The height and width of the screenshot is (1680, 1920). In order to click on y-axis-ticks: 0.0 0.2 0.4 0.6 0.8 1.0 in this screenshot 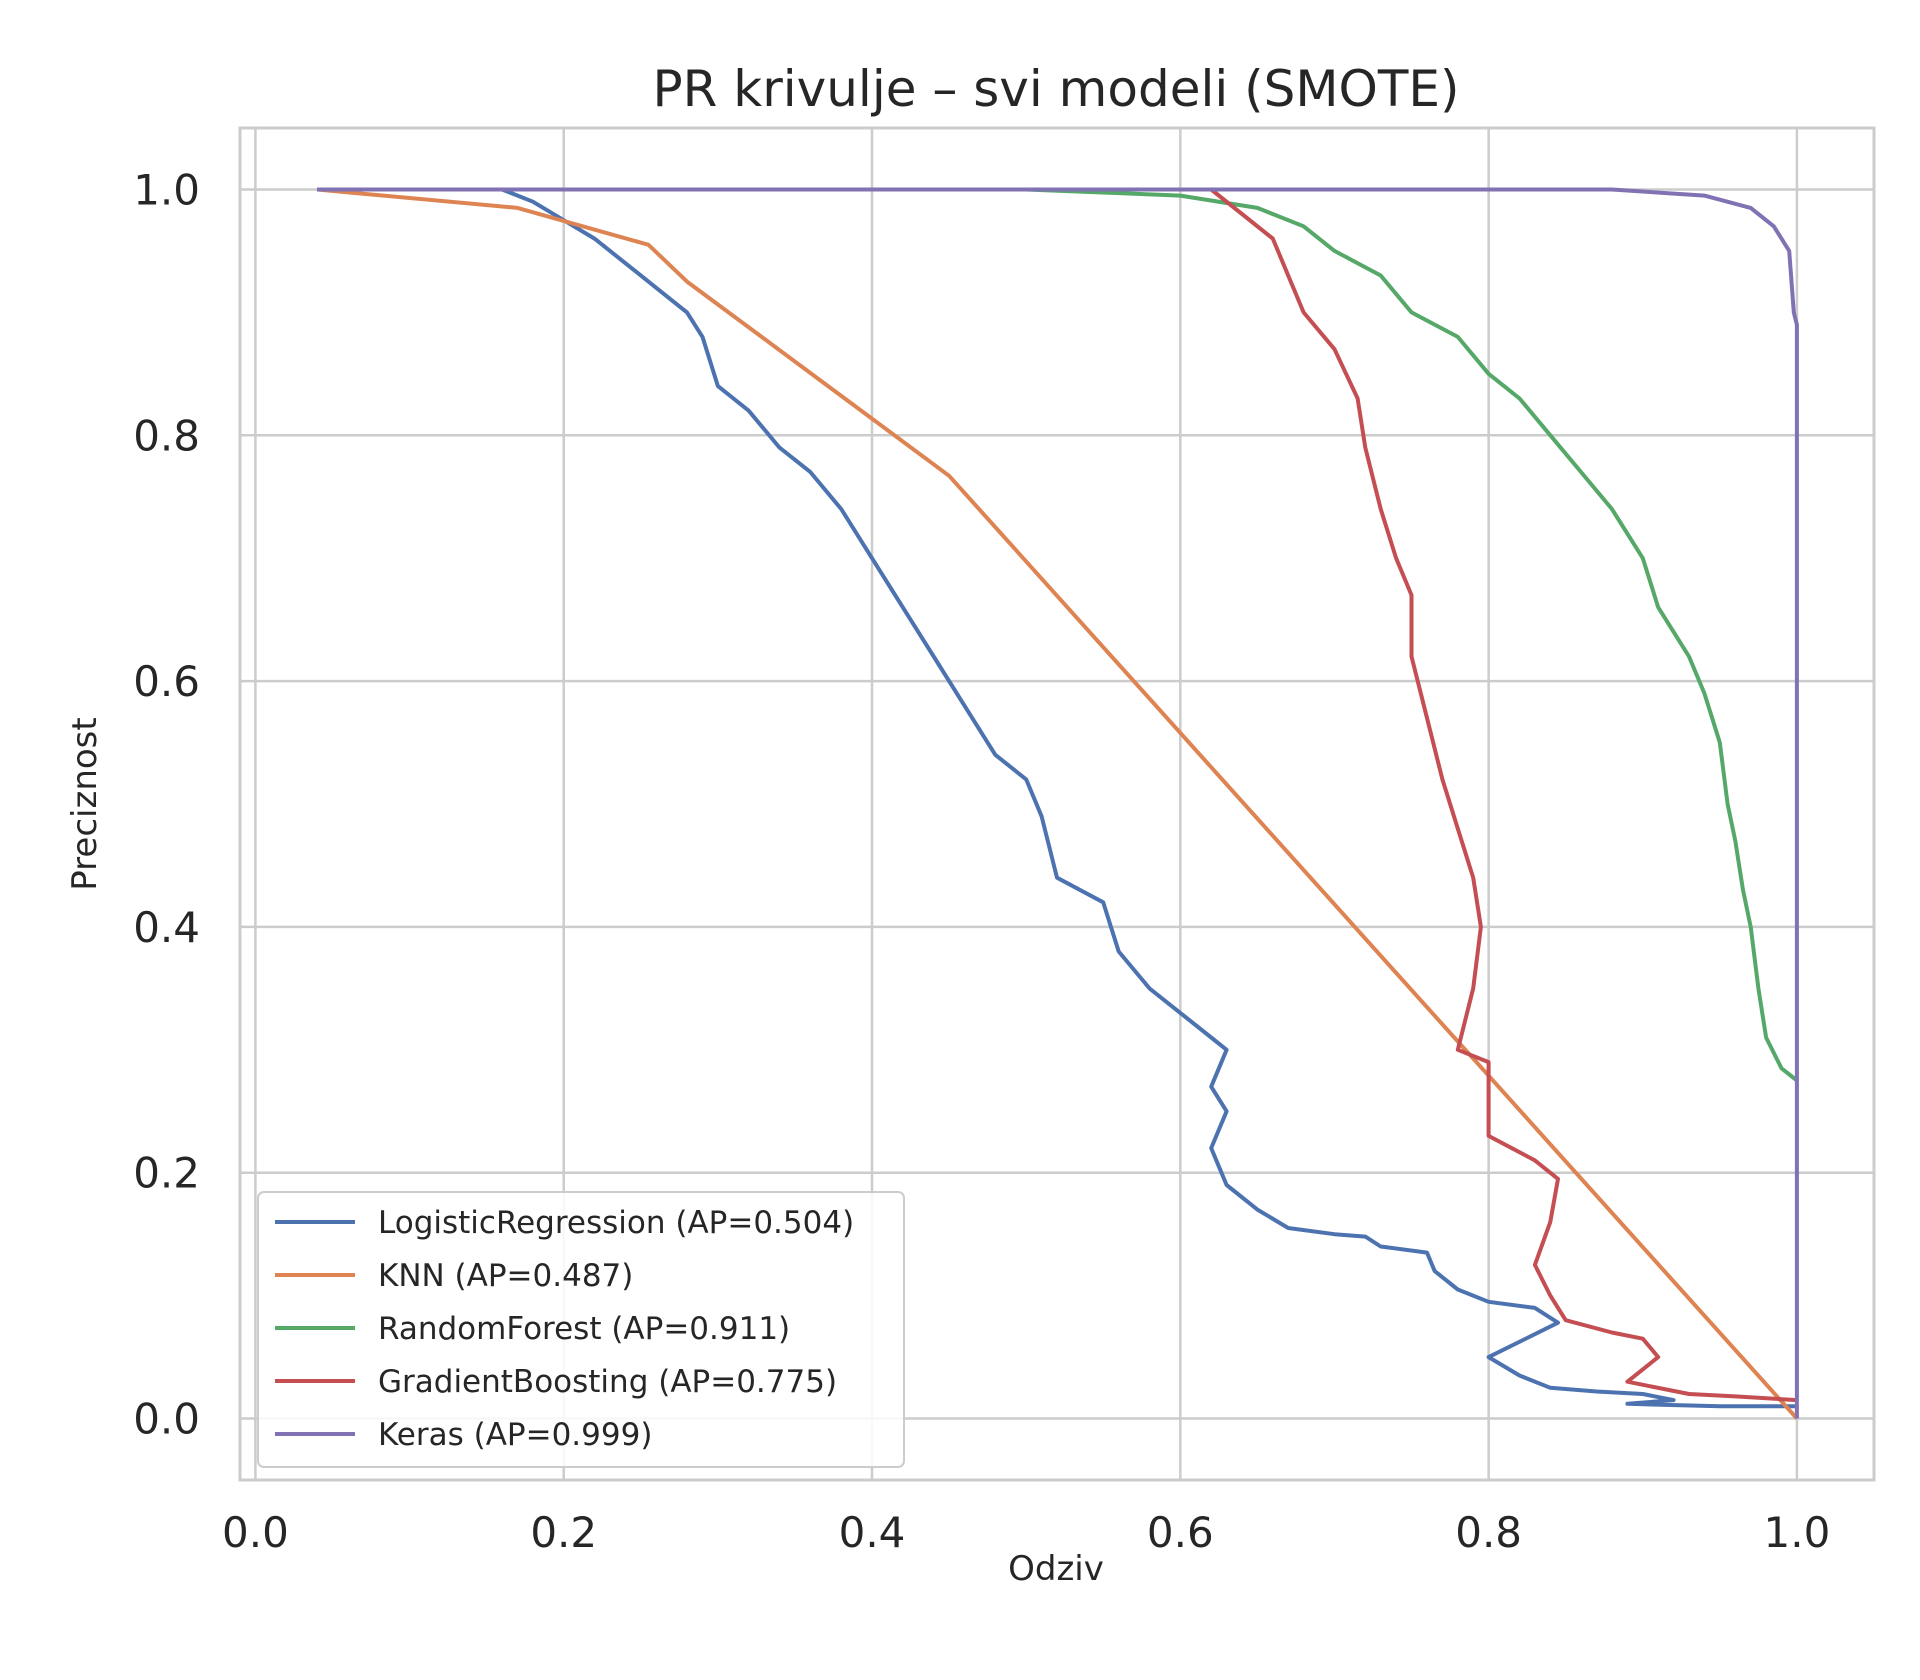, I will do `click(166, 804)`.